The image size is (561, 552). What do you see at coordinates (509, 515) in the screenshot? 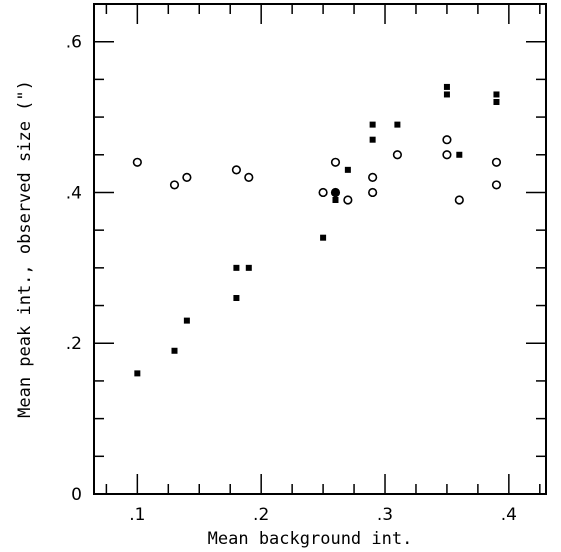
I see `x-tick-label: .4` at bounding box center [509, 515].